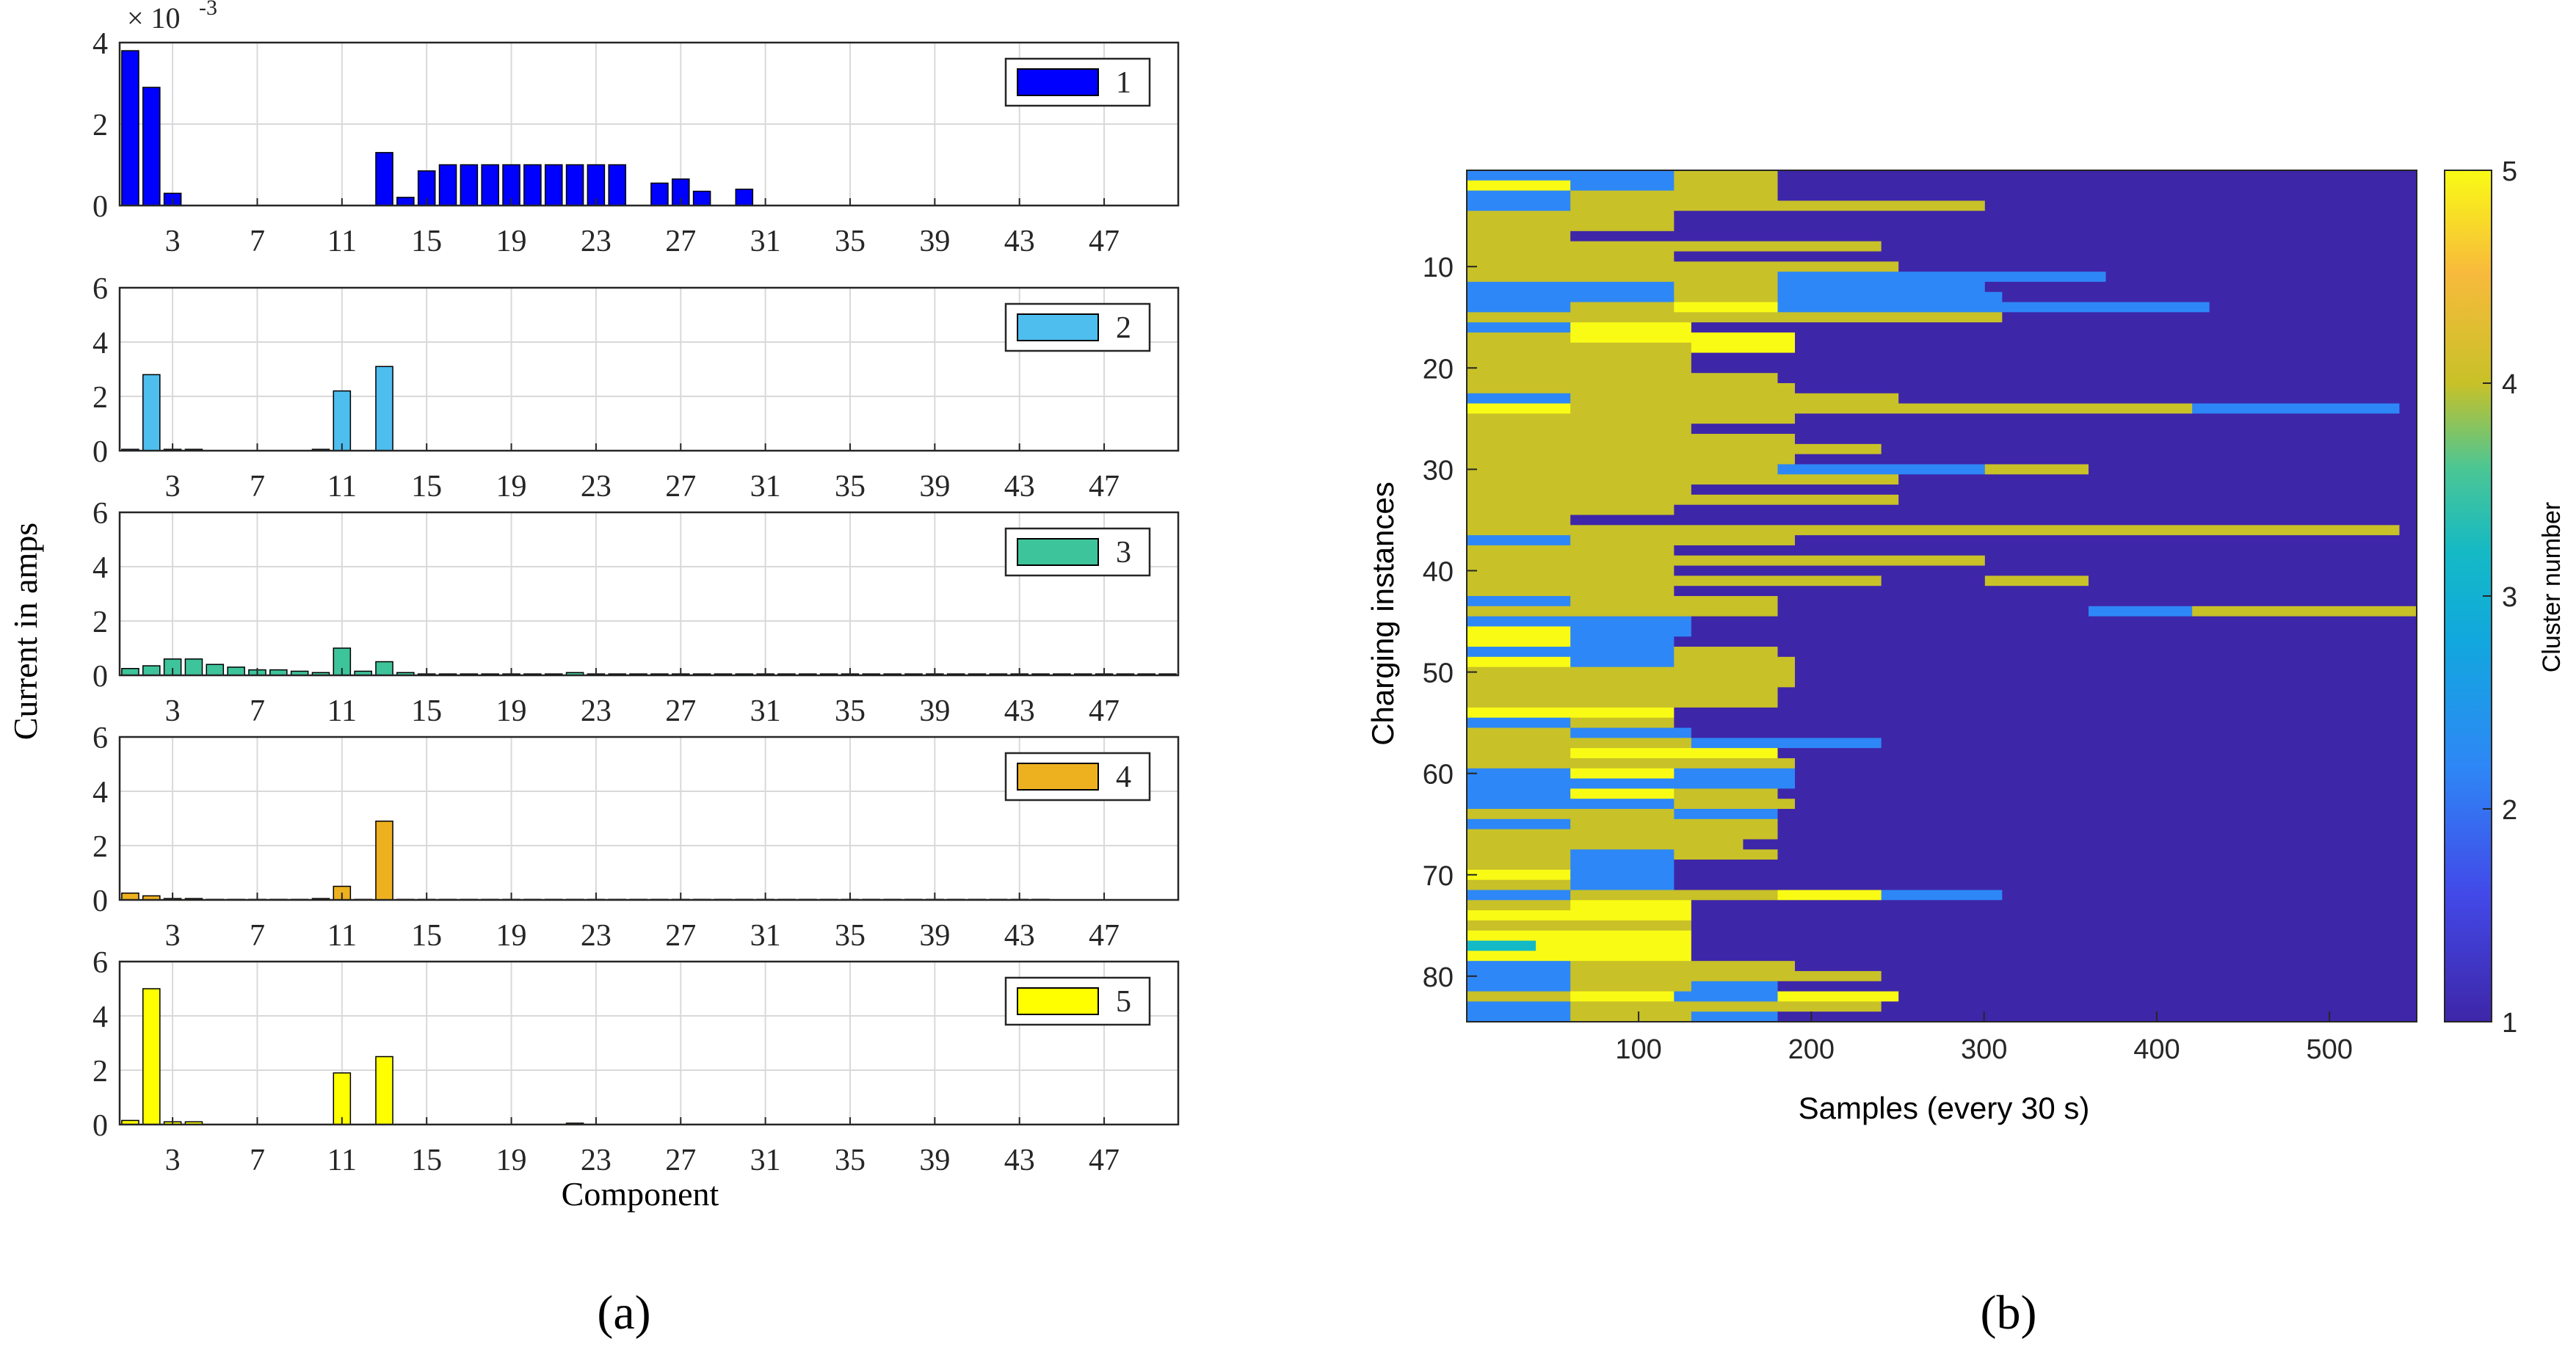 This screenshot has width=2576, height=1355. Describe the element at coordinates (208, 10) in the screenshot. I see `exponent-power: -3` at that location.